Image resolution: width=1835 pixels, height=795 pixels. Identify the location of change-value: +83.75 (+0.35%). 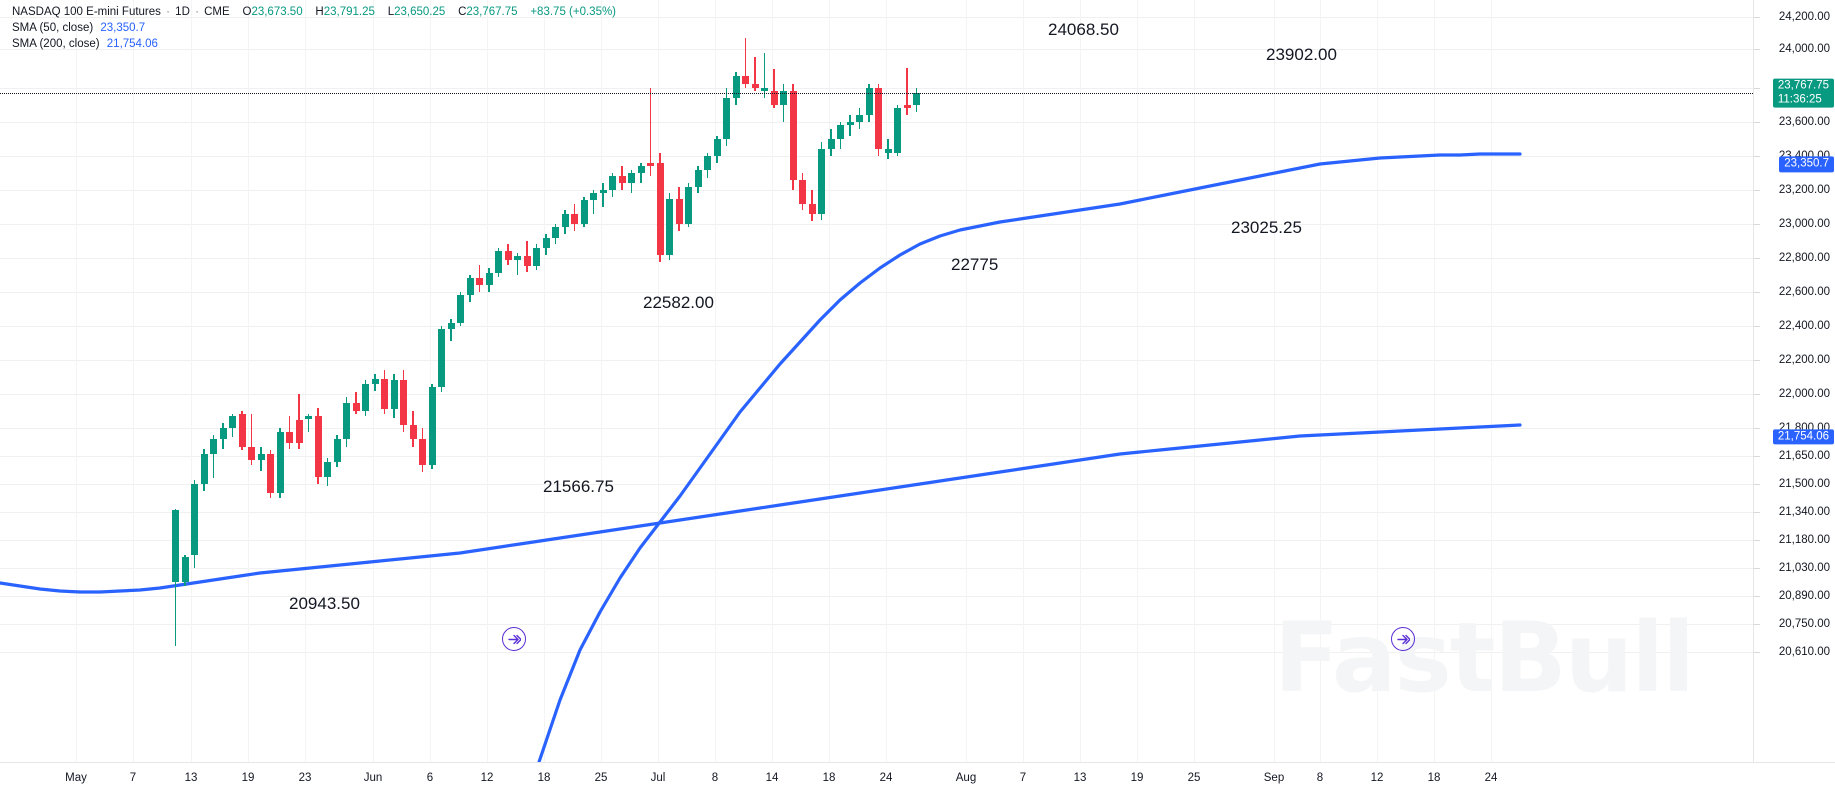
(573, 12).